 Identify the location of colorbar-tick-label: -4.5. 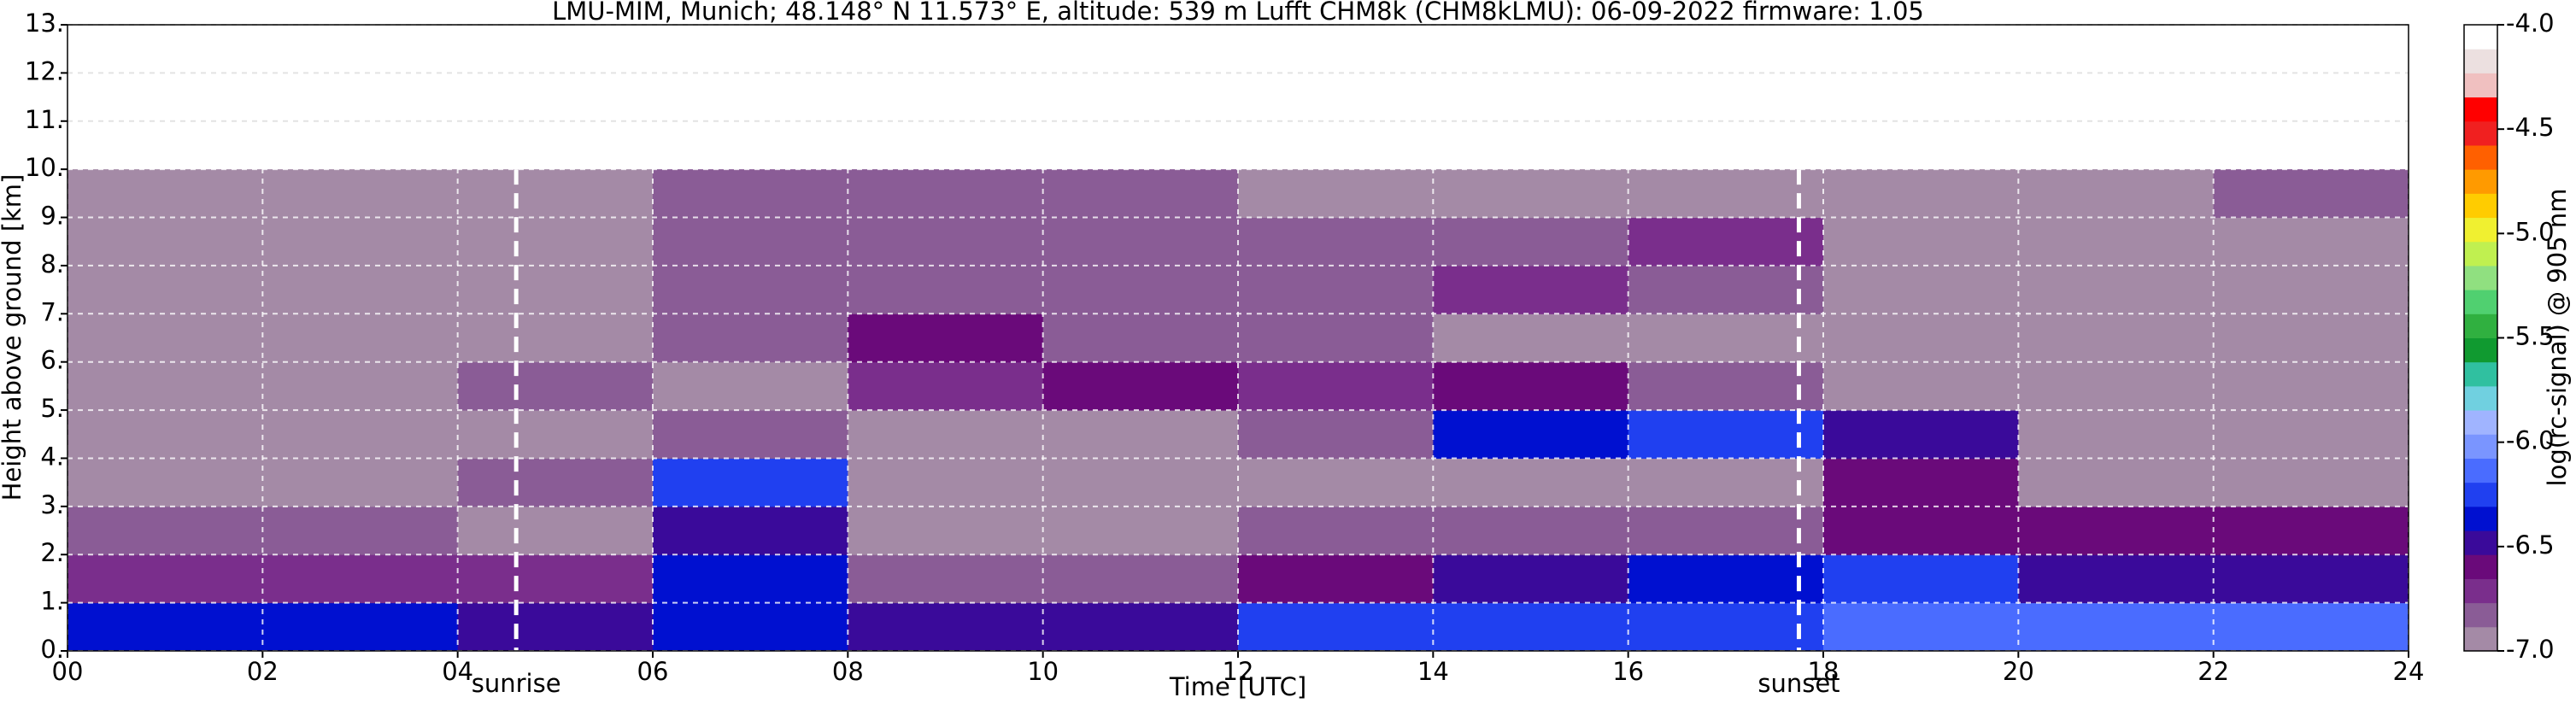
(2530, 127).